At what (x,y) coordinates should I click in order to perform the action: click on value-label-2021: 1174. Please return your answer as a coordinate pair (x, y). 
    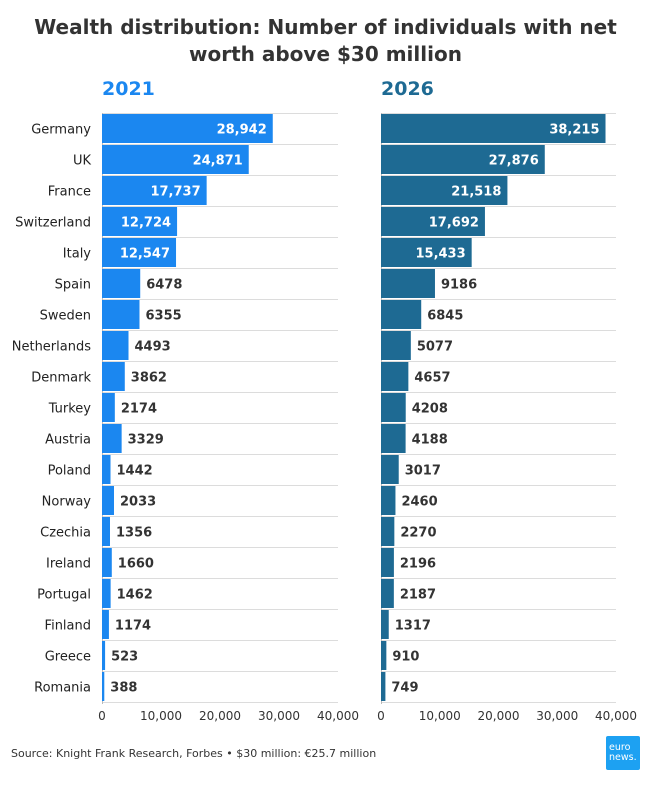
    Looking at the image, I should click on (133, 626).